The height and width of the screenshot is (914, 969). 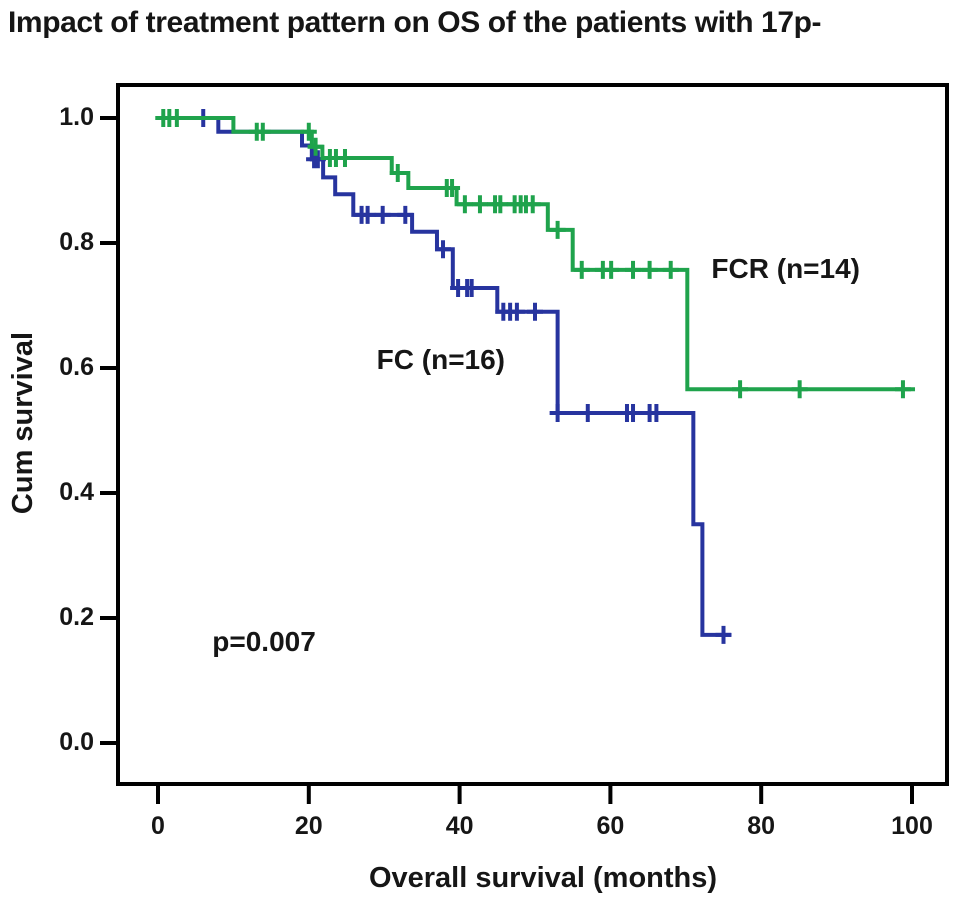 What do you see at coordinates (76, 242) in the screenshot?
I see `y-tick-label-0.8: 0.8` at bounding box center [76, 242].